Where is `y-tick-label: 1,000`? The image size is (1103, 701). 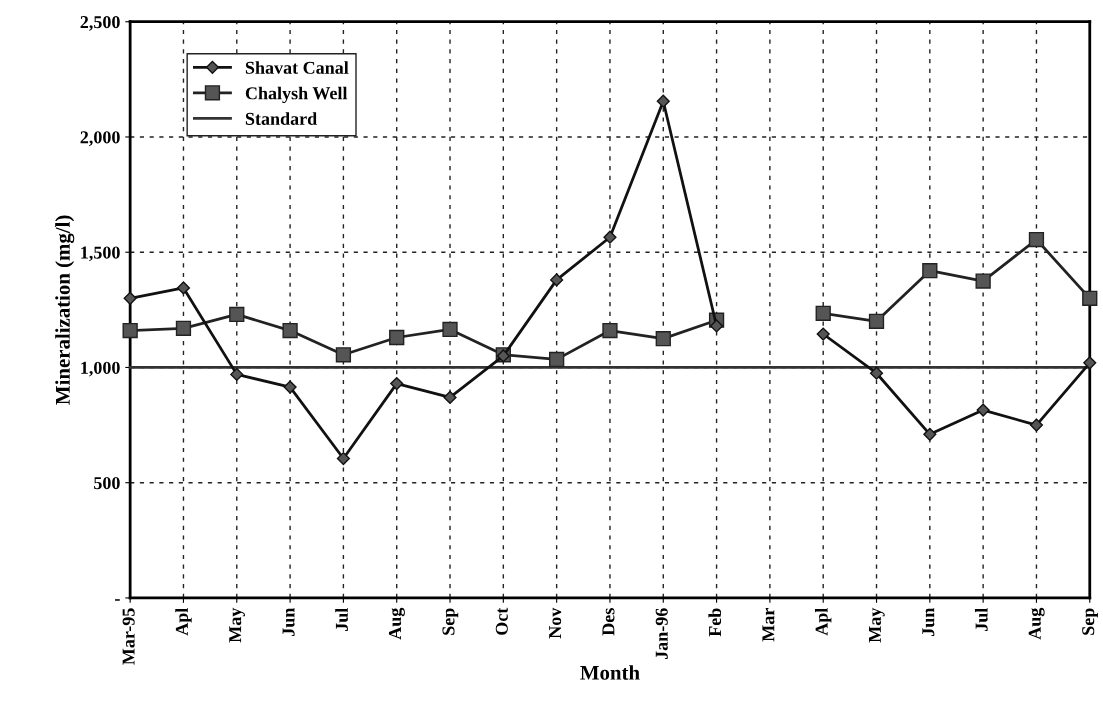
y-tick-label: 1,000 is located at coordinates (100, 369).